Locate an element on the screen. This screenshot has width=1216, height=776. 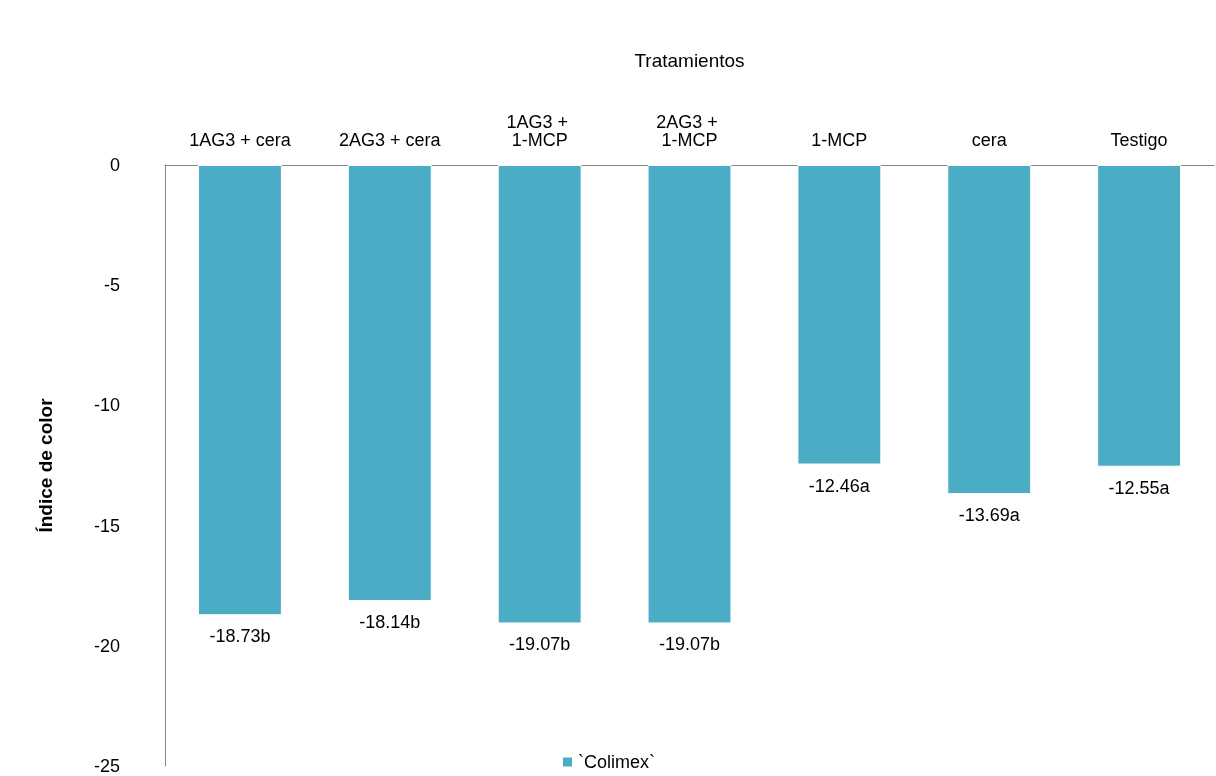
data-label: -12.46a is located at coordinates (839, 485).